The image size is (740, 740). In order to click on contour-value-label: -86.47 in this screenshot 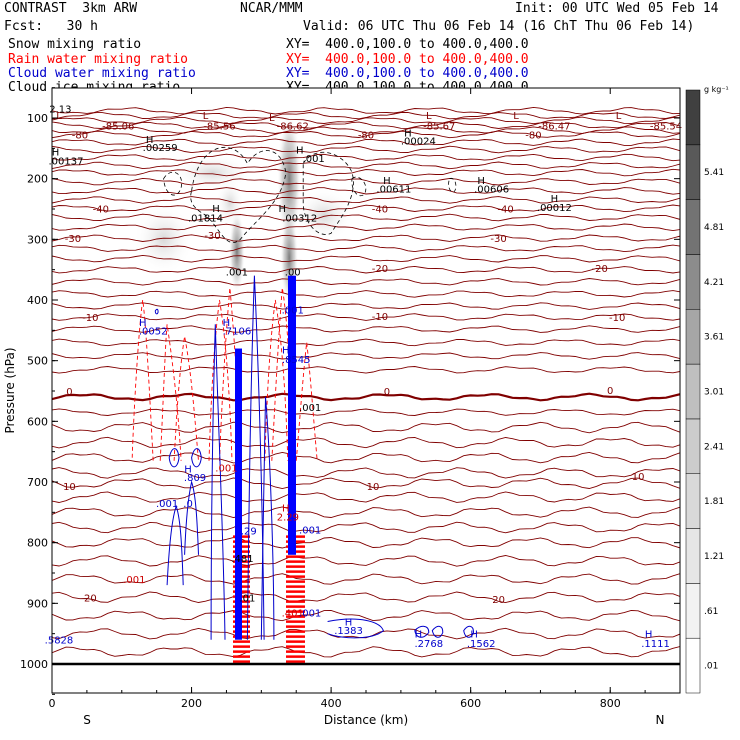, I will do `click(554, 126)`.